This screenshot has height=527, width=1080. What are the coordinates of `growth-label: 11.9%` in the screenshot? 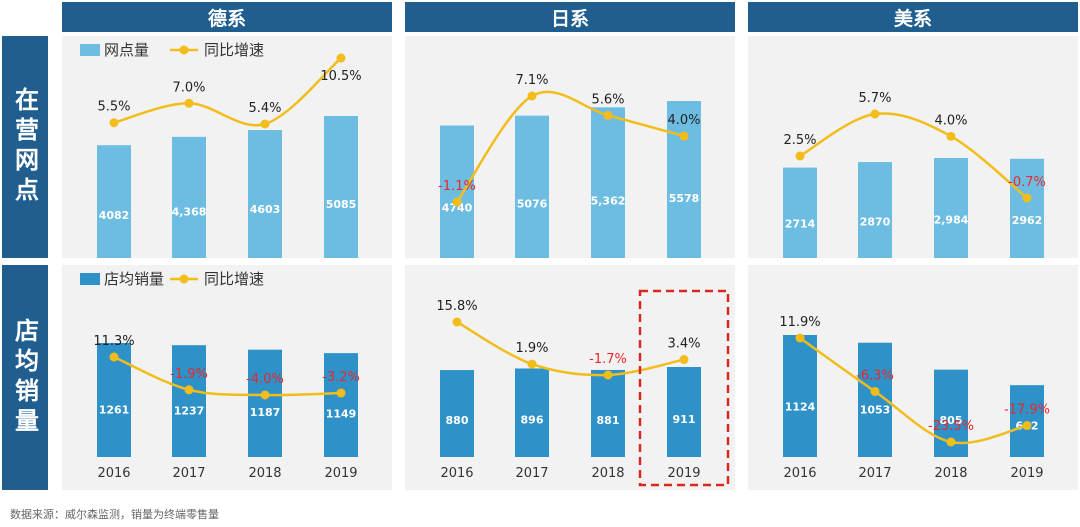 It's located at (799, 322).